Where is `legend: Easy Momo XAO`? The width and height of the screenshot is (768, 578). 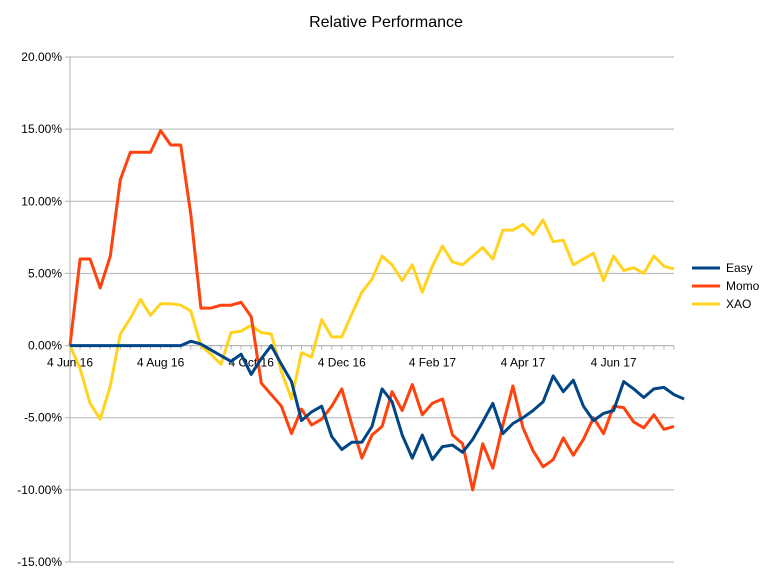 legend: Easy Momo XAO is located at coordinates (726, 286).